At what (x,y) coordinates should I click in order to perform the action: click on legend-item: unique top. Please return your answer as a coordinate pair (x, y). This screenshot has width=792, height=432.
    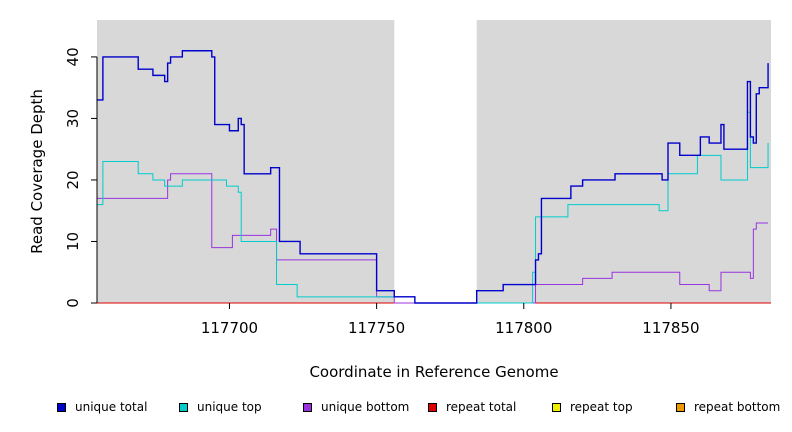
    Looking at the image, I should click on (220, 407).